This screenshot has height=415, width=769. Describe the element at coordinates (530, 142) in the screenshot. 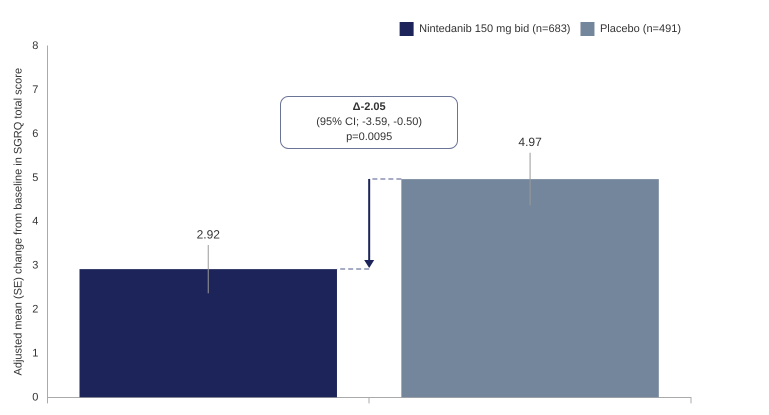

I see `data-label: 4.97` at that location.